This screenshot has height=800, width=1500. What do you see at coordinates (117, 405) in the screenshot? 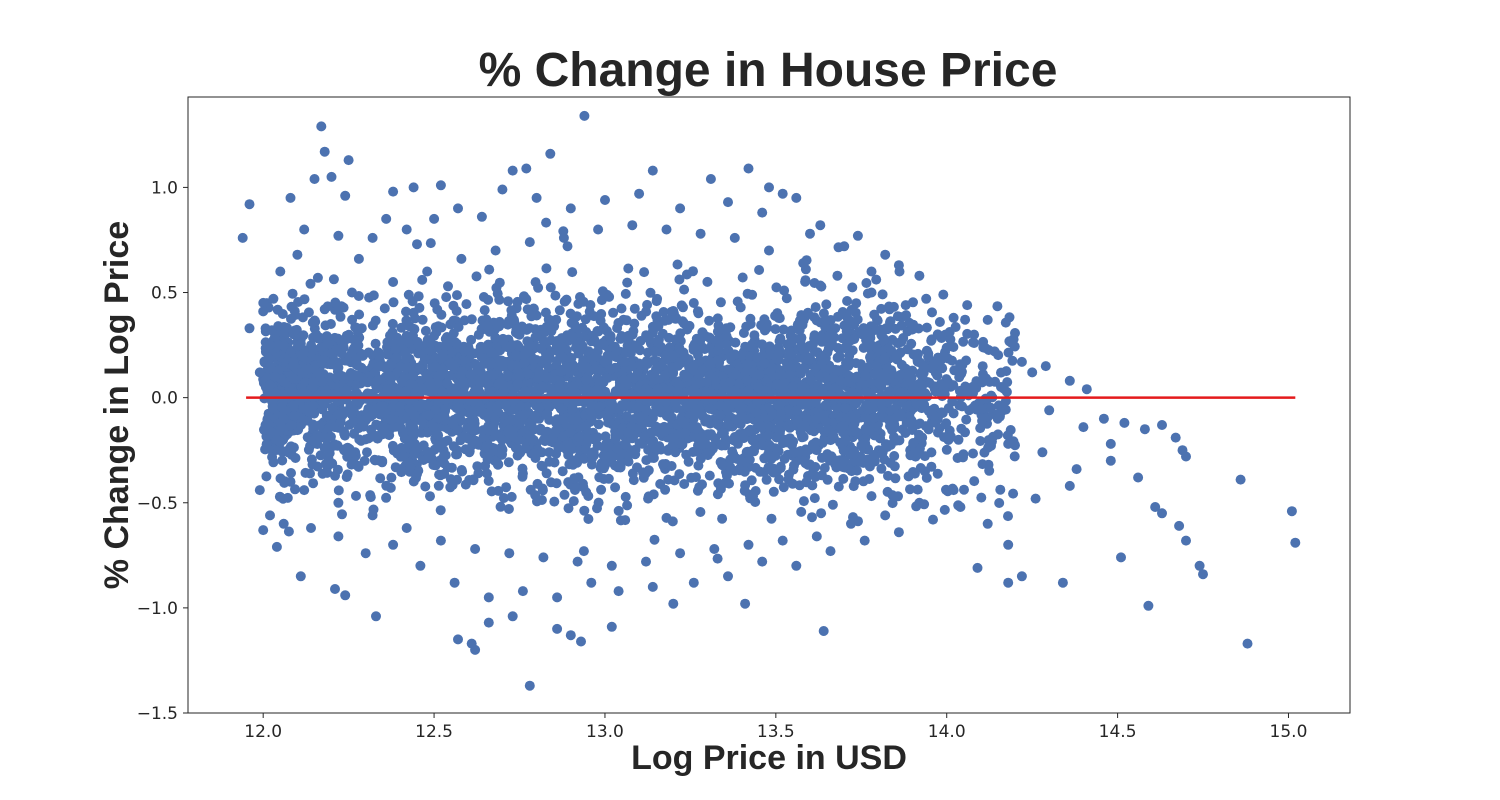
I see `y-axis-label: % Change in Log Price` at bounding box center [117, 405].